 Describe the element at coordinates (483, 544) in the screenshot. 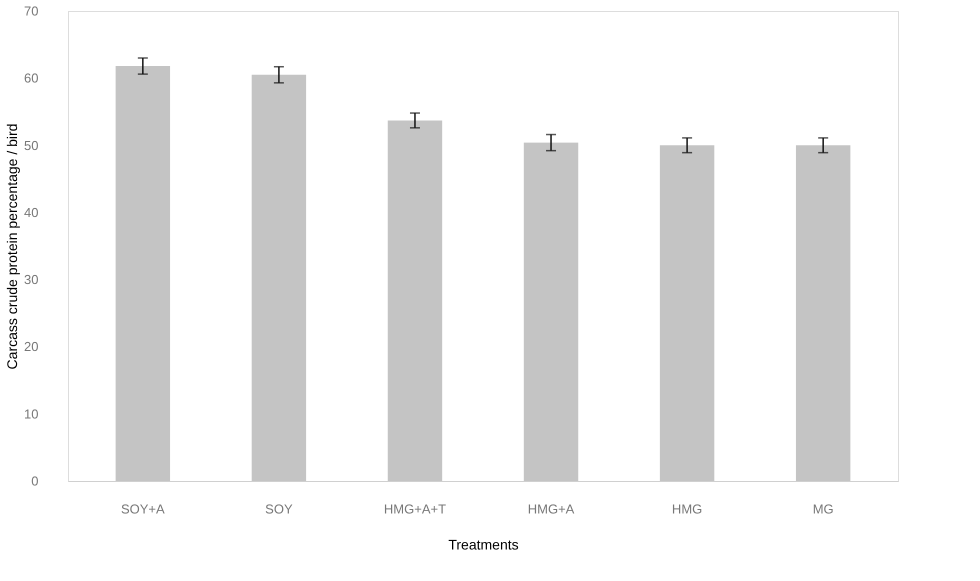

I see `x-axis-title: Treatments` at that location.